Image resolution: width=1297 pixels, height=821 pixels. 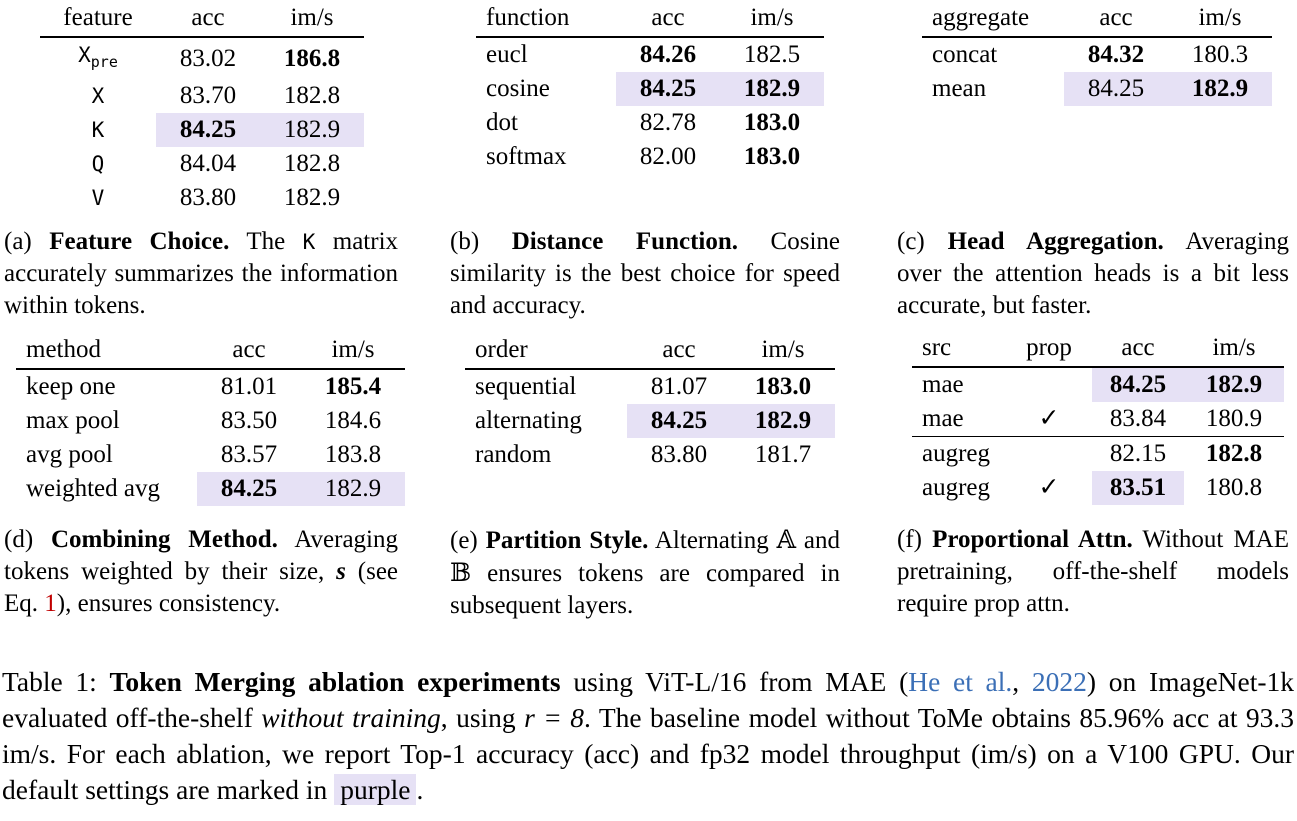 What do you see at coordinates (210, 386) in the screenshot?
I see `table-row: keep one 81.01 185.4` at bounding box center [210, 386].